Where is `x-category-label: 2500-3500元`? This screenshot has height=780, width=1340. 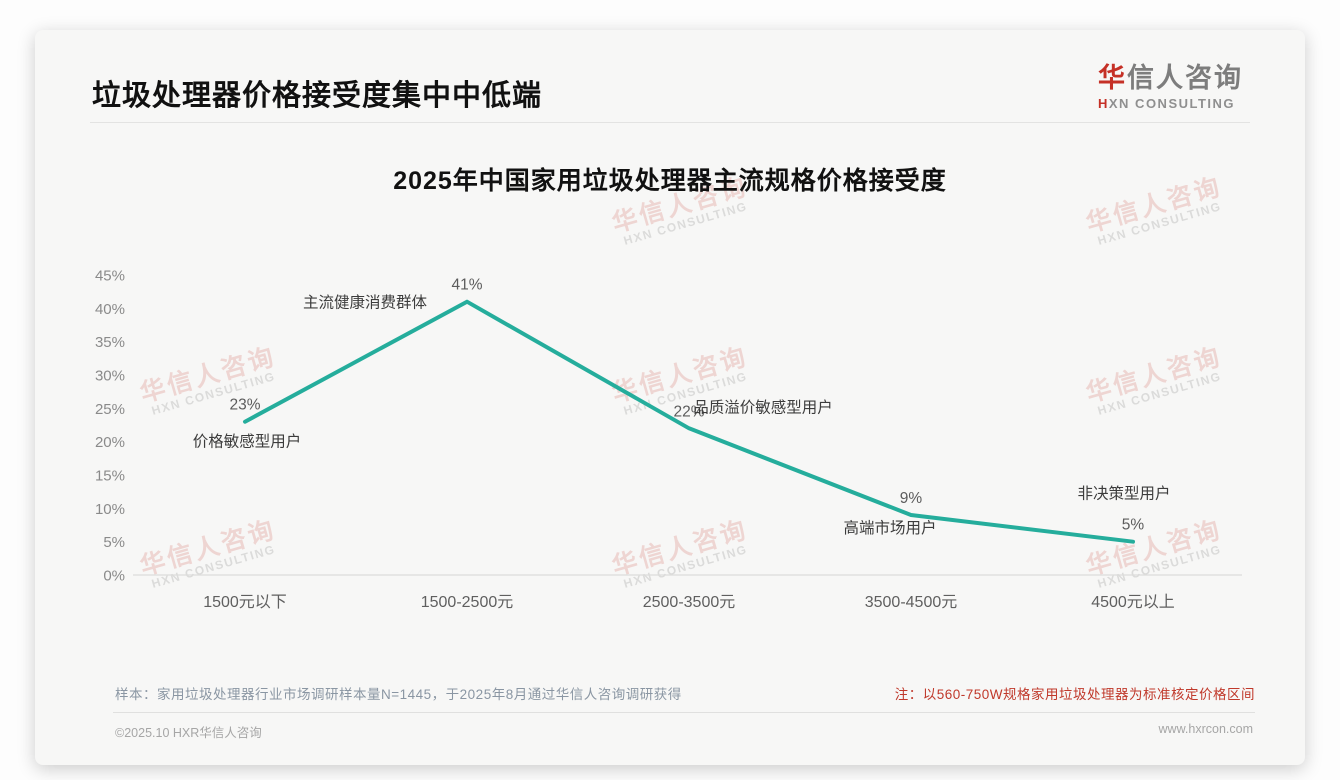
x-category-label: 2500-3500元 is located at coordinates (689, 602).